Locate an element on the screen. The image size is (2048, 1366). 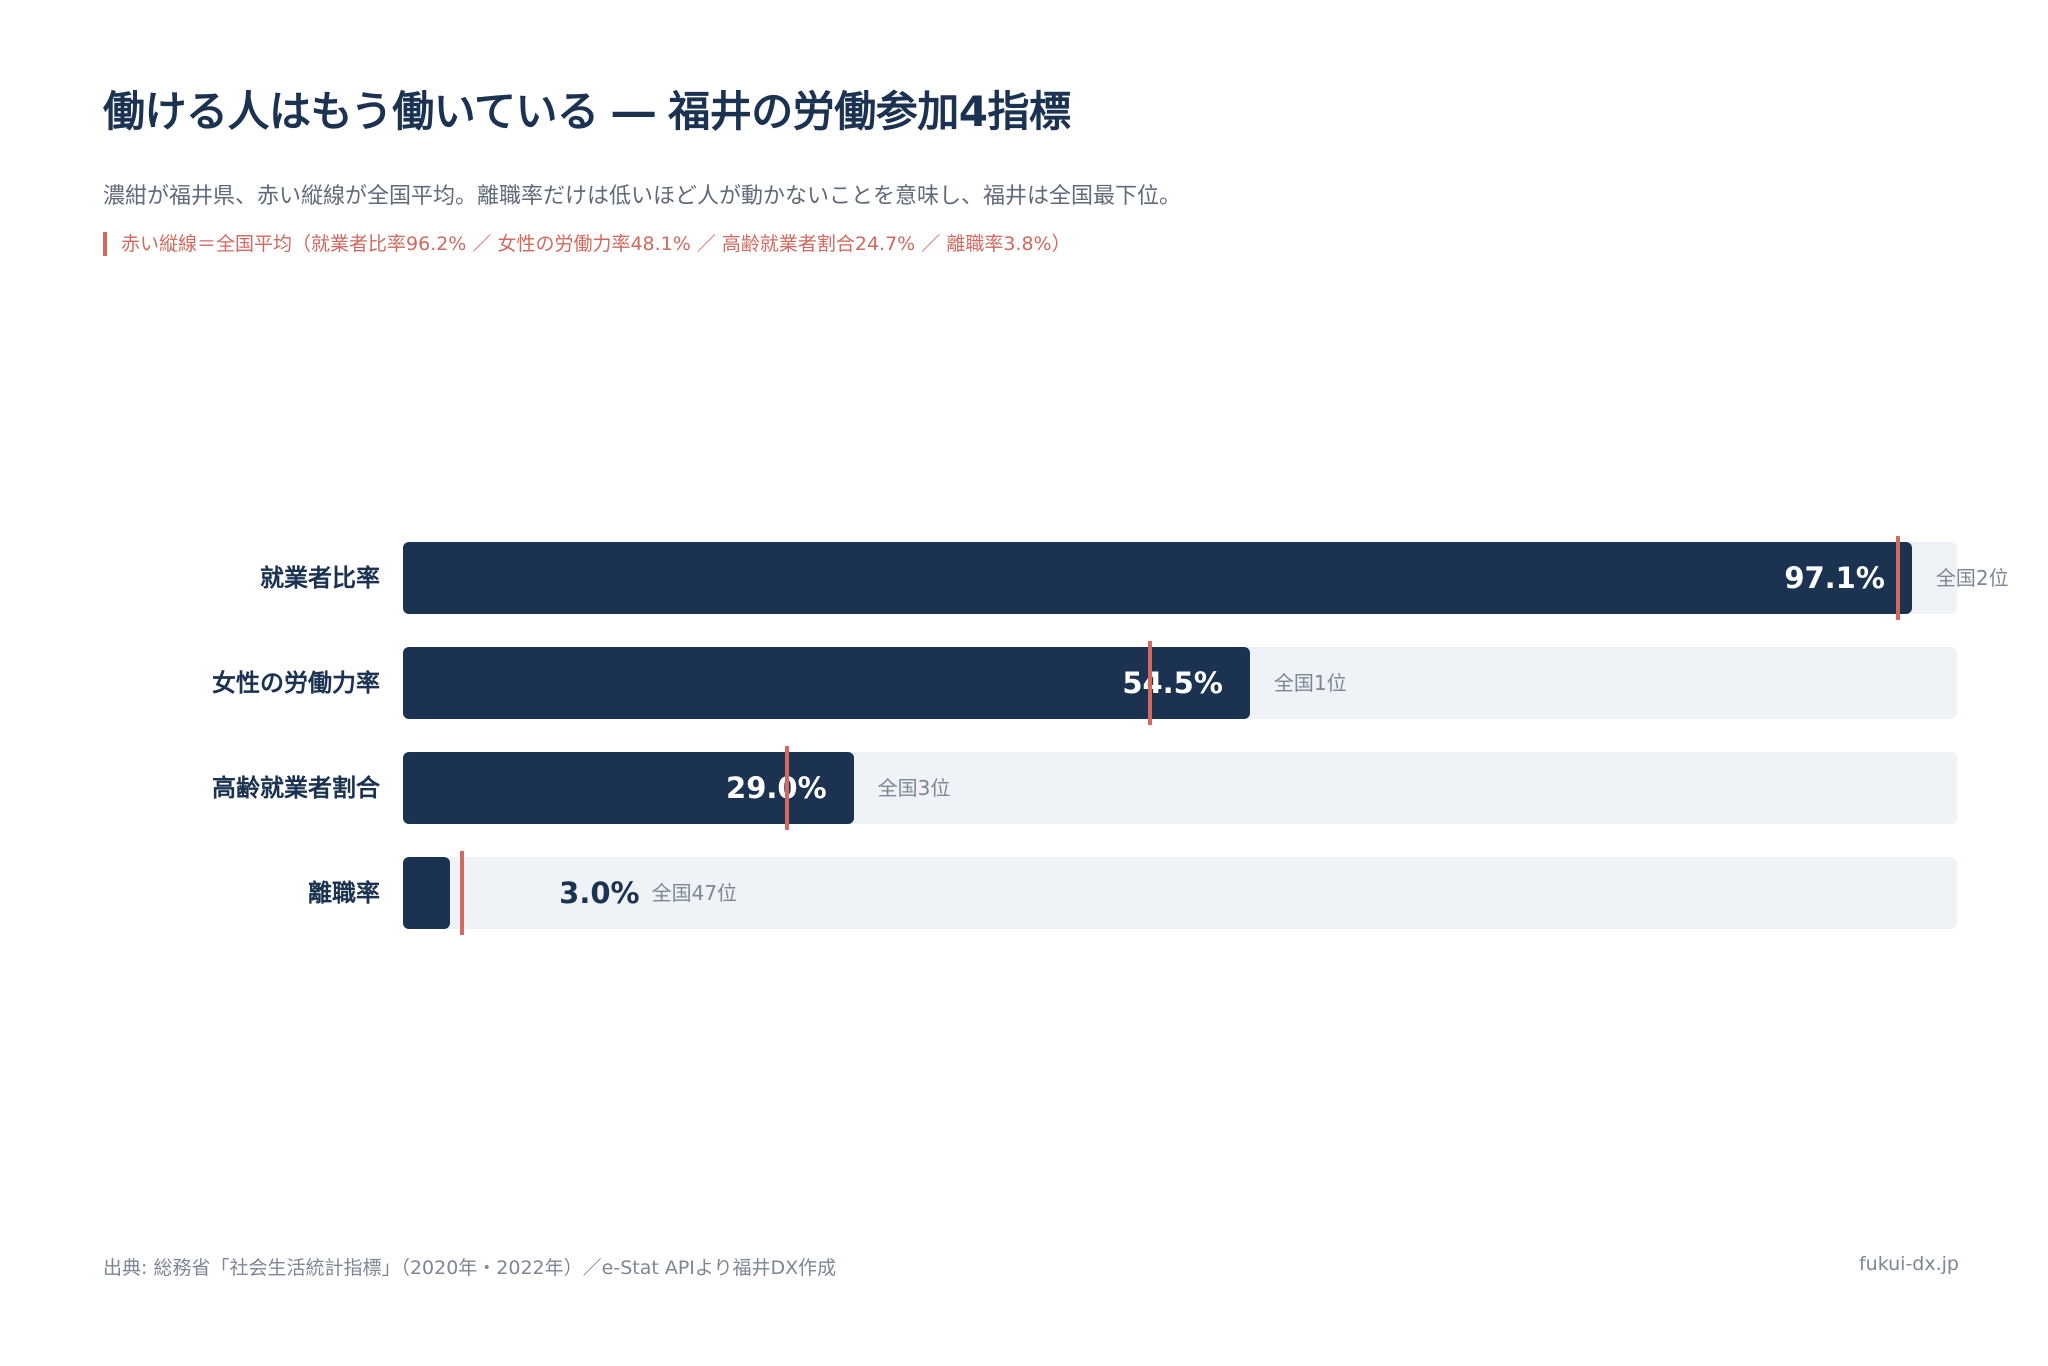
category-label: 離職率 is located at coordinates (344, 893).